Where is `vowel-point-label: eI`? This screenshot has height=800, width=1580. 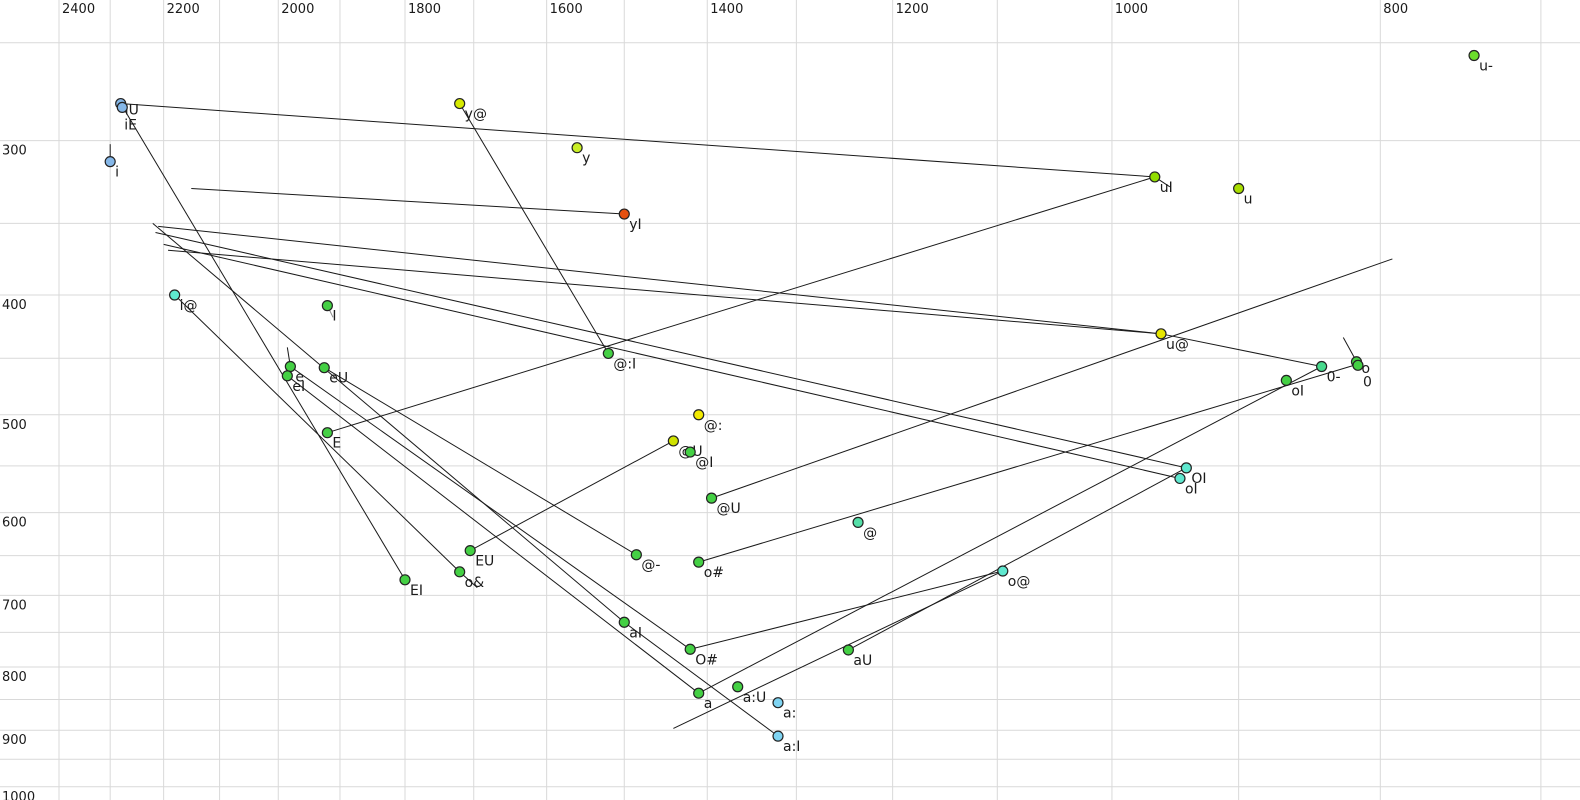
vowel-point-label: eI is located at coordinates (298, 387).